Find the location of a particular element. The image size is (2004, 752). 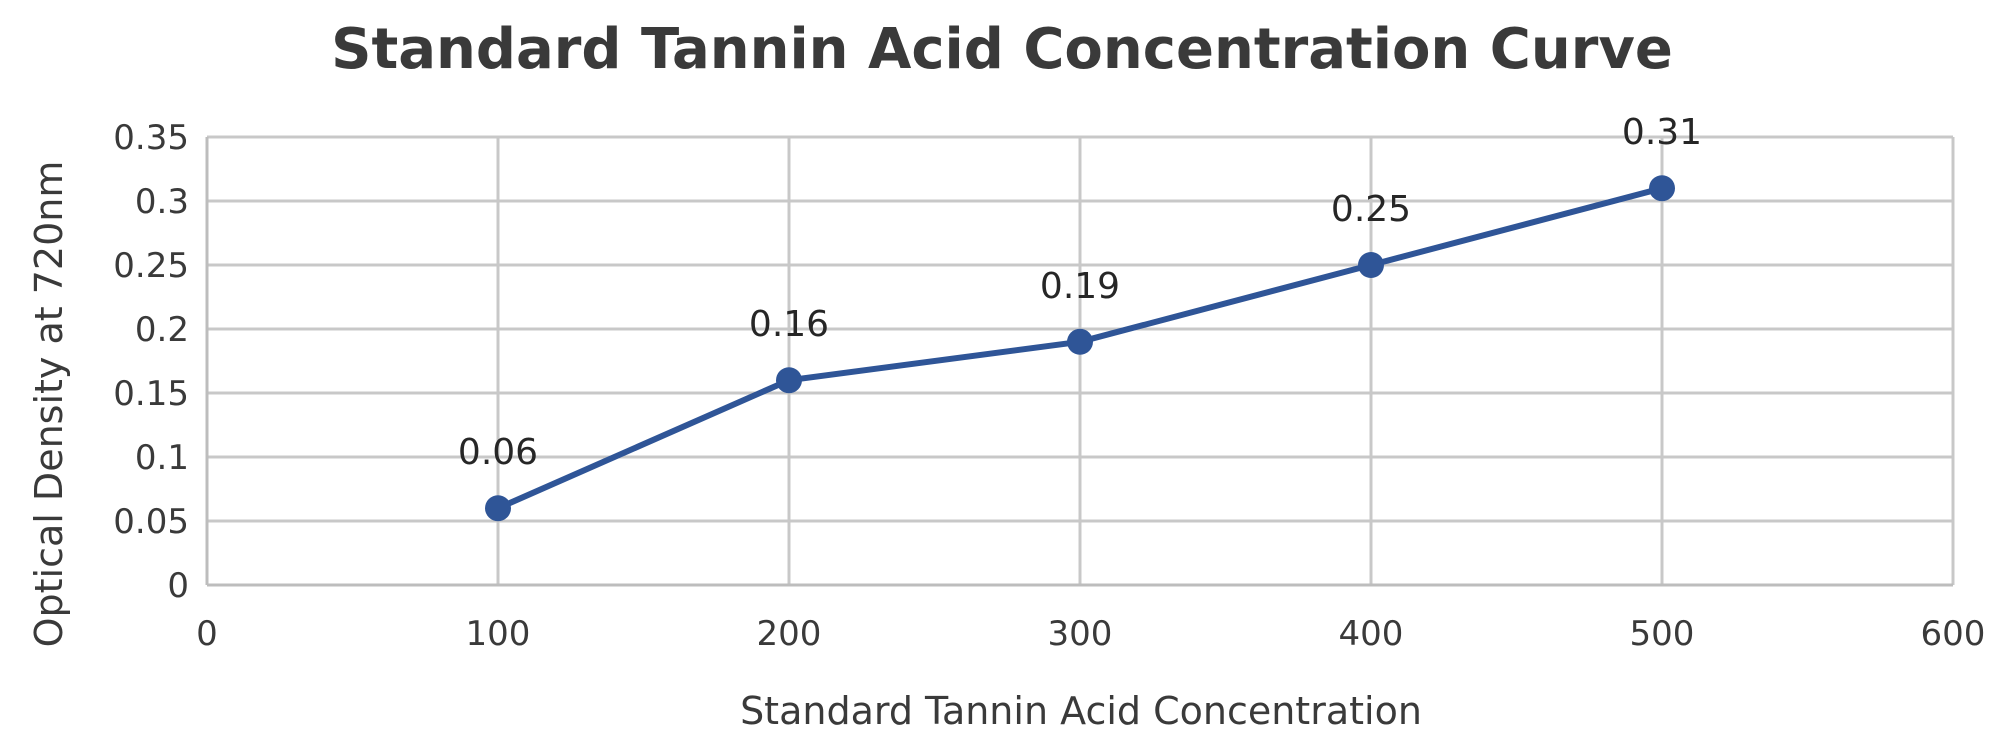

chart-title: Standard Tannin Acid Concentration Curve is located at coordinates (1002, 49).